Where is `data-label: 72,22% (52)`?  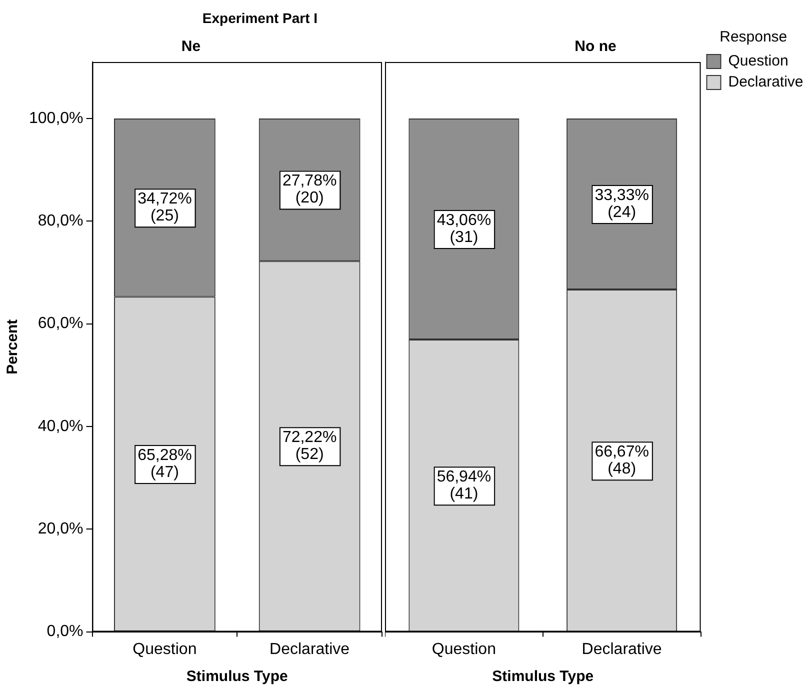
data-label: 72,22% (52) is located at coordinates (309, 446).